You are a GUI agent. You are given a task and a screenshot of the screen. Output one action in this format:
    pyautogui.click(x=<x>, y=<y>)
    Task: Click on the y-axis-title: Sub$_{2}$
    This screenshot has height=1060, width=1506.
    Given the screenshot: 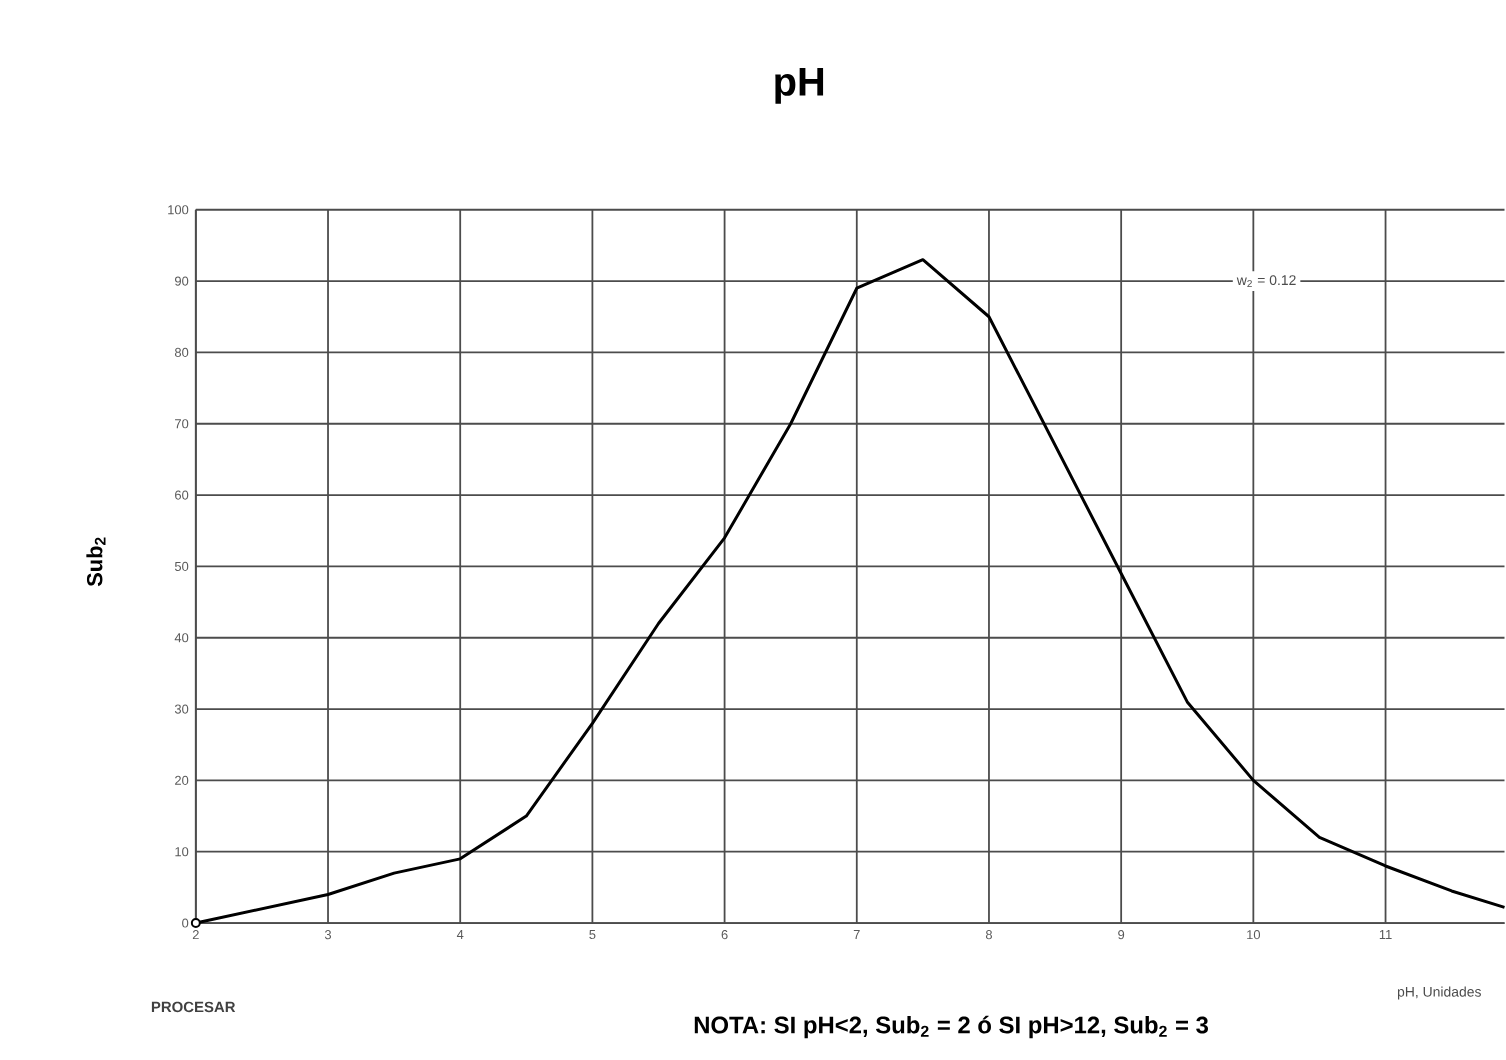 What is the action you would take?
    pyautogui.click(x=96, y=561)
    